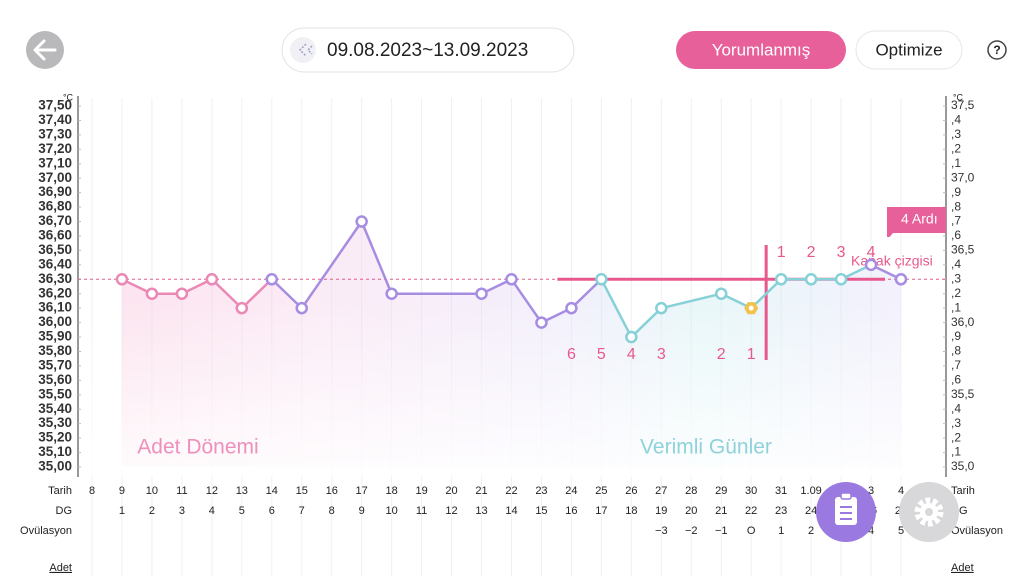 Image resolution: width=1024 pixels, height=576 pixels. What do you see at coordinates (421, 511) in the screenshot?
I see `cycle-day: 11` at bounding box center [421, 511].